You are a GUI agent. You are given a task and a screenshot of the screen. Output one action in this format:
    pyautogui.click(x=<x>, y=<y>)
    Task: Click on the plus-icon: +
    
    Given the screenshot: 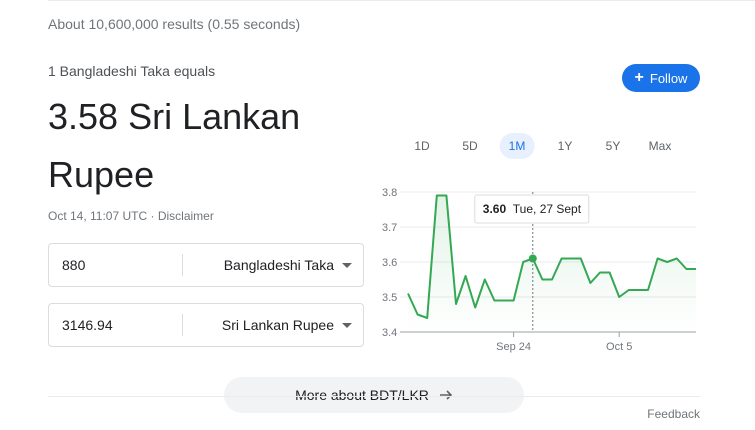 What is the action you would take?
    pyautogui.click(x=639, y=77)
    